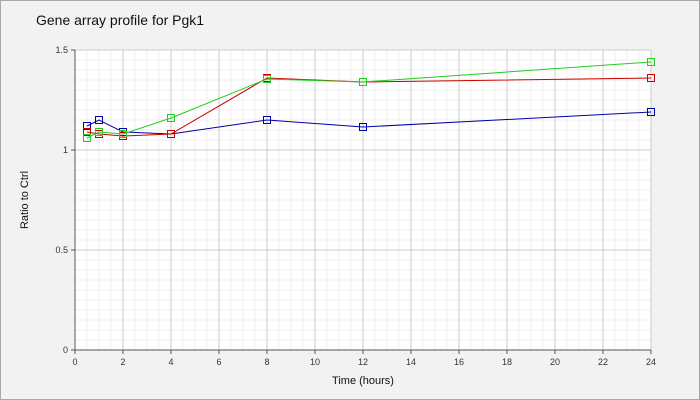 Image resolution: width=700 pixels, height=400 pixels. What do you see at coordinates (218, 362) in the screenshot?
I see `x-tick-label: 6` at bounding box center [218, 362].